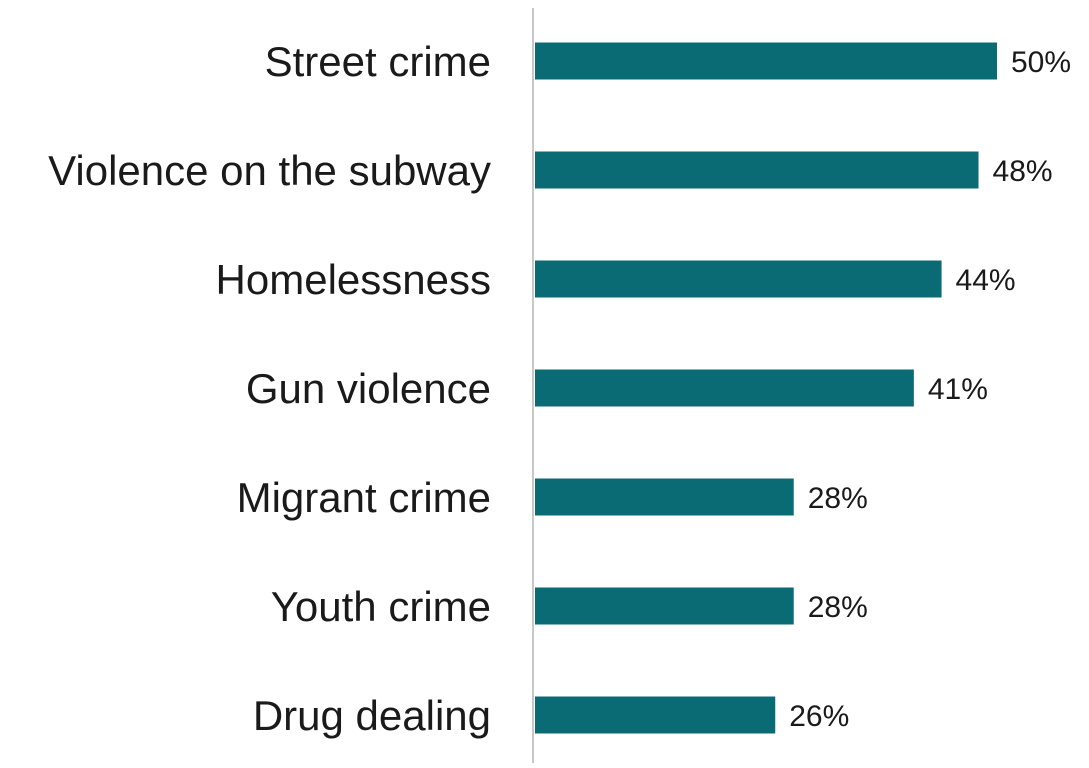  What do you see at coordinates (372, 715) in the screenshot?
I see `category-label: Drug dealing` at bounding box center [372, 715].